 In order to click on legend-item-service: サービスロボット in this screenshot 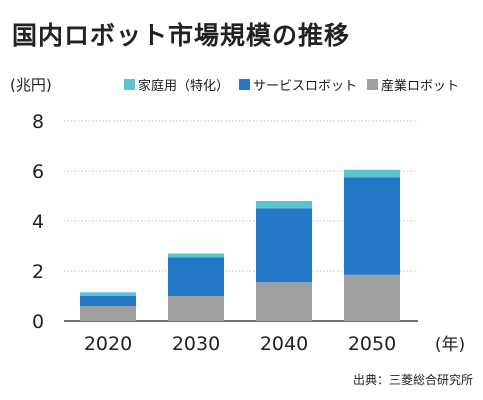, I will do `click(298, 84)`.